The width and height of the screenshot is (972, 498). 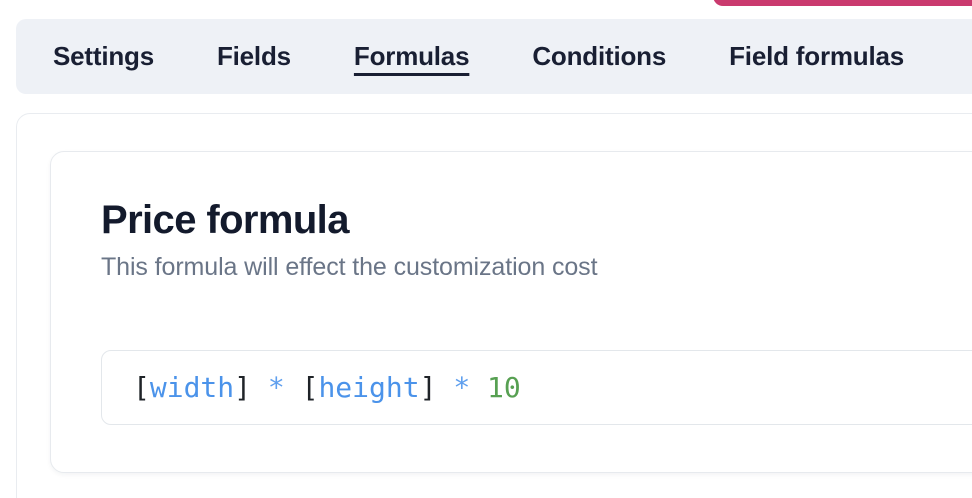 I want to click on tab-conditions: Conditions, so click(x=599, y=56).